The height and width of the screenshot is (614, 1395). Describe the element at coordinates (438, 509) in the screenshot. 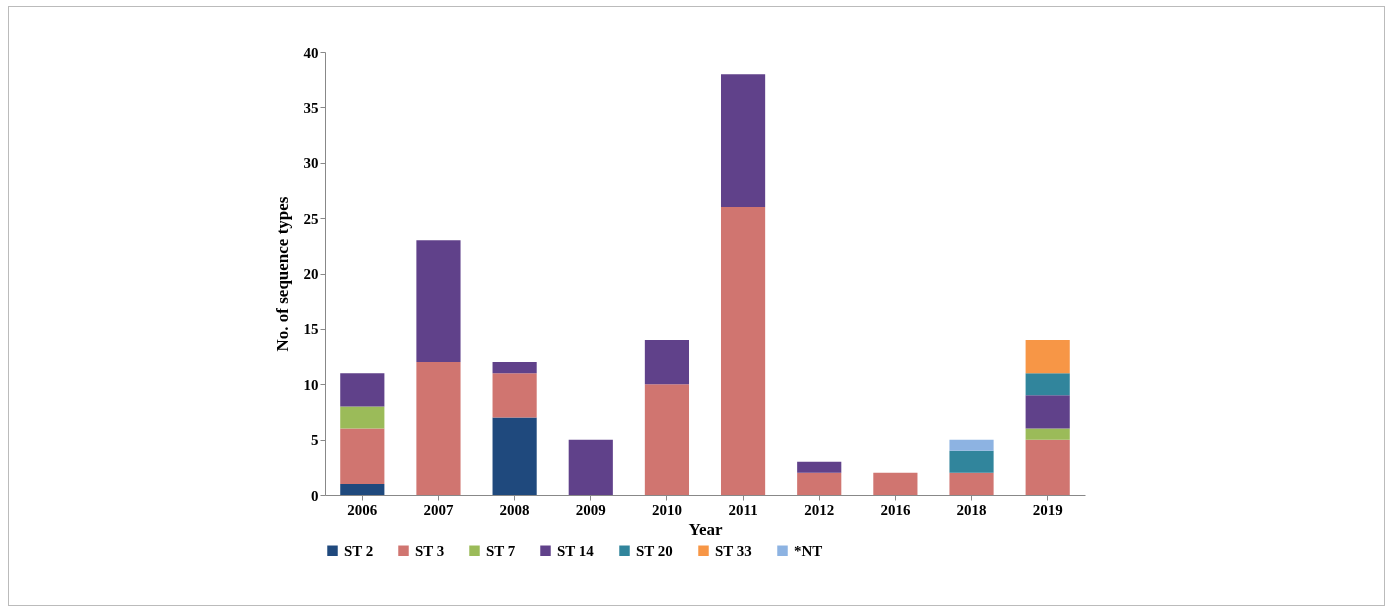

I see `x-tick-label: 2007` at that location.